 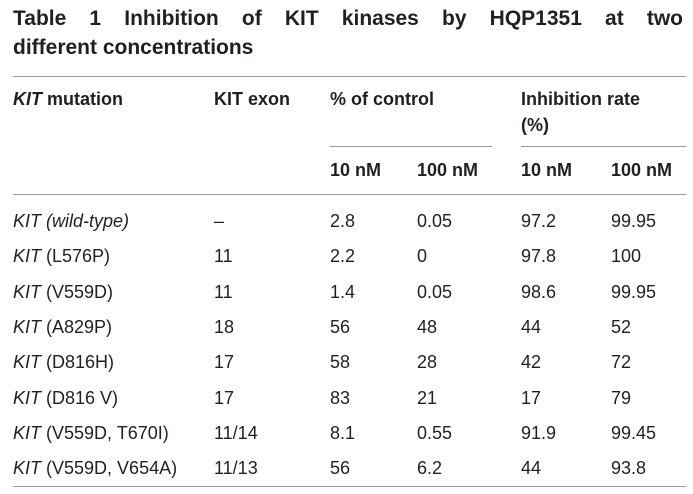 I want to click on cell-pc-100nm: 0, so click(x=422, y=256).